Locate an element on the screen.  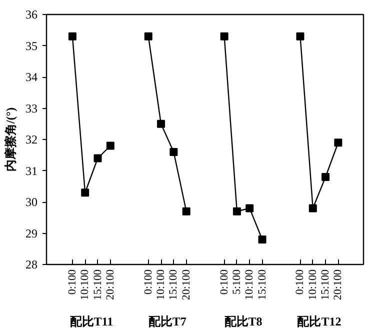
y-tick-label: 36 is located at coordinates (32, 15).